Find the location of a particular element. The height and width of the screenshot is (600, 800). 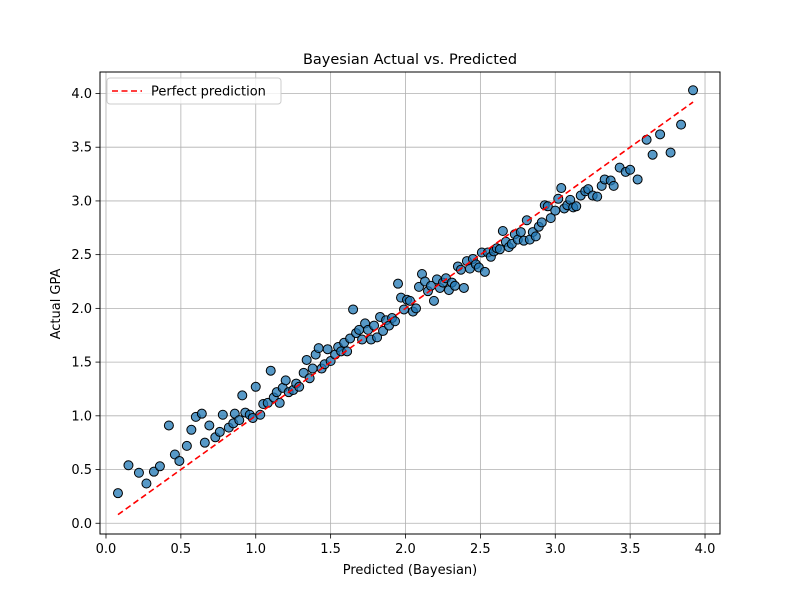

legend-box is located at coordinates (194, 91).